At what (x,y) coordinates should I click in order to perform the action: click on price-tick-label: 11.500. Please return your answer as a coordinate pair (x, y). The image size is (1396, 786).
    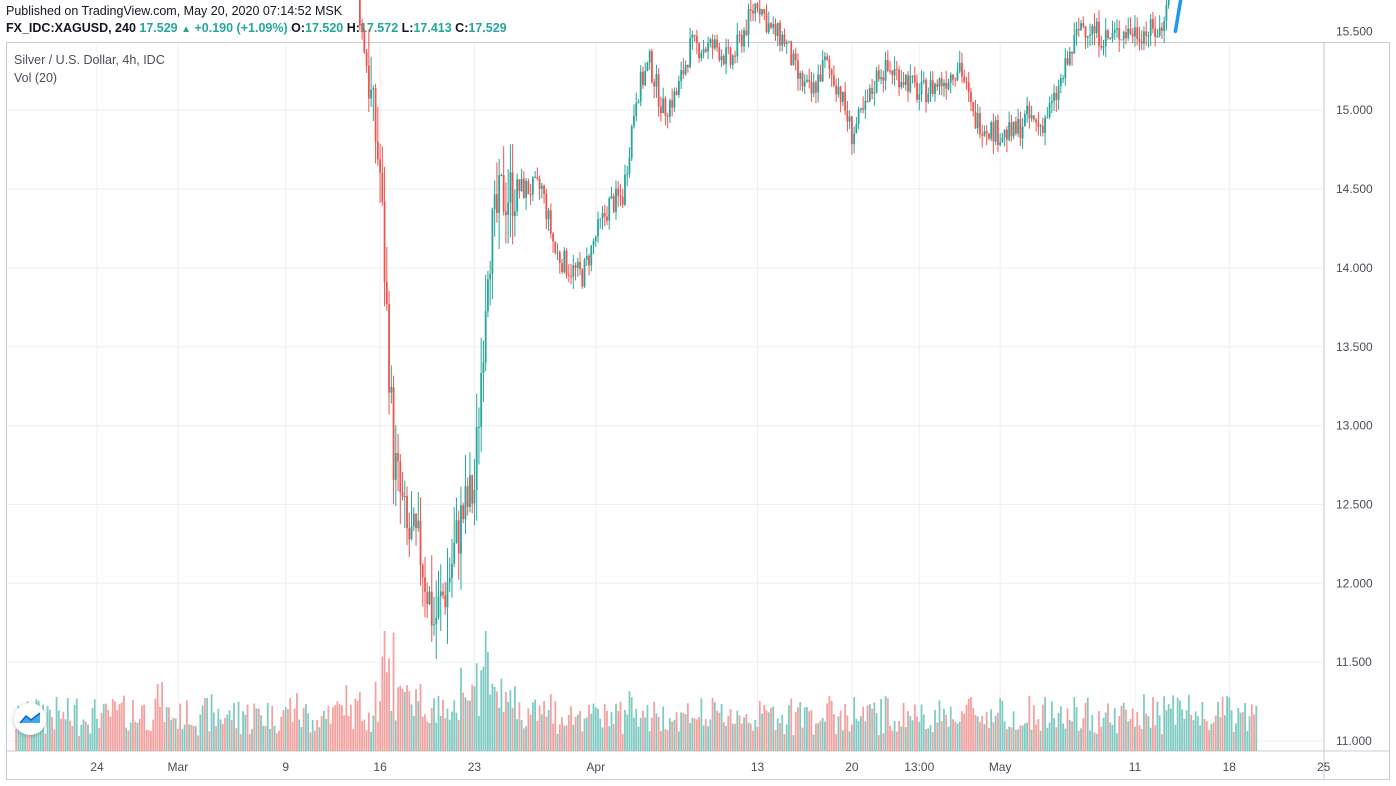
    Looking at the image, I should click on (1354, 662).